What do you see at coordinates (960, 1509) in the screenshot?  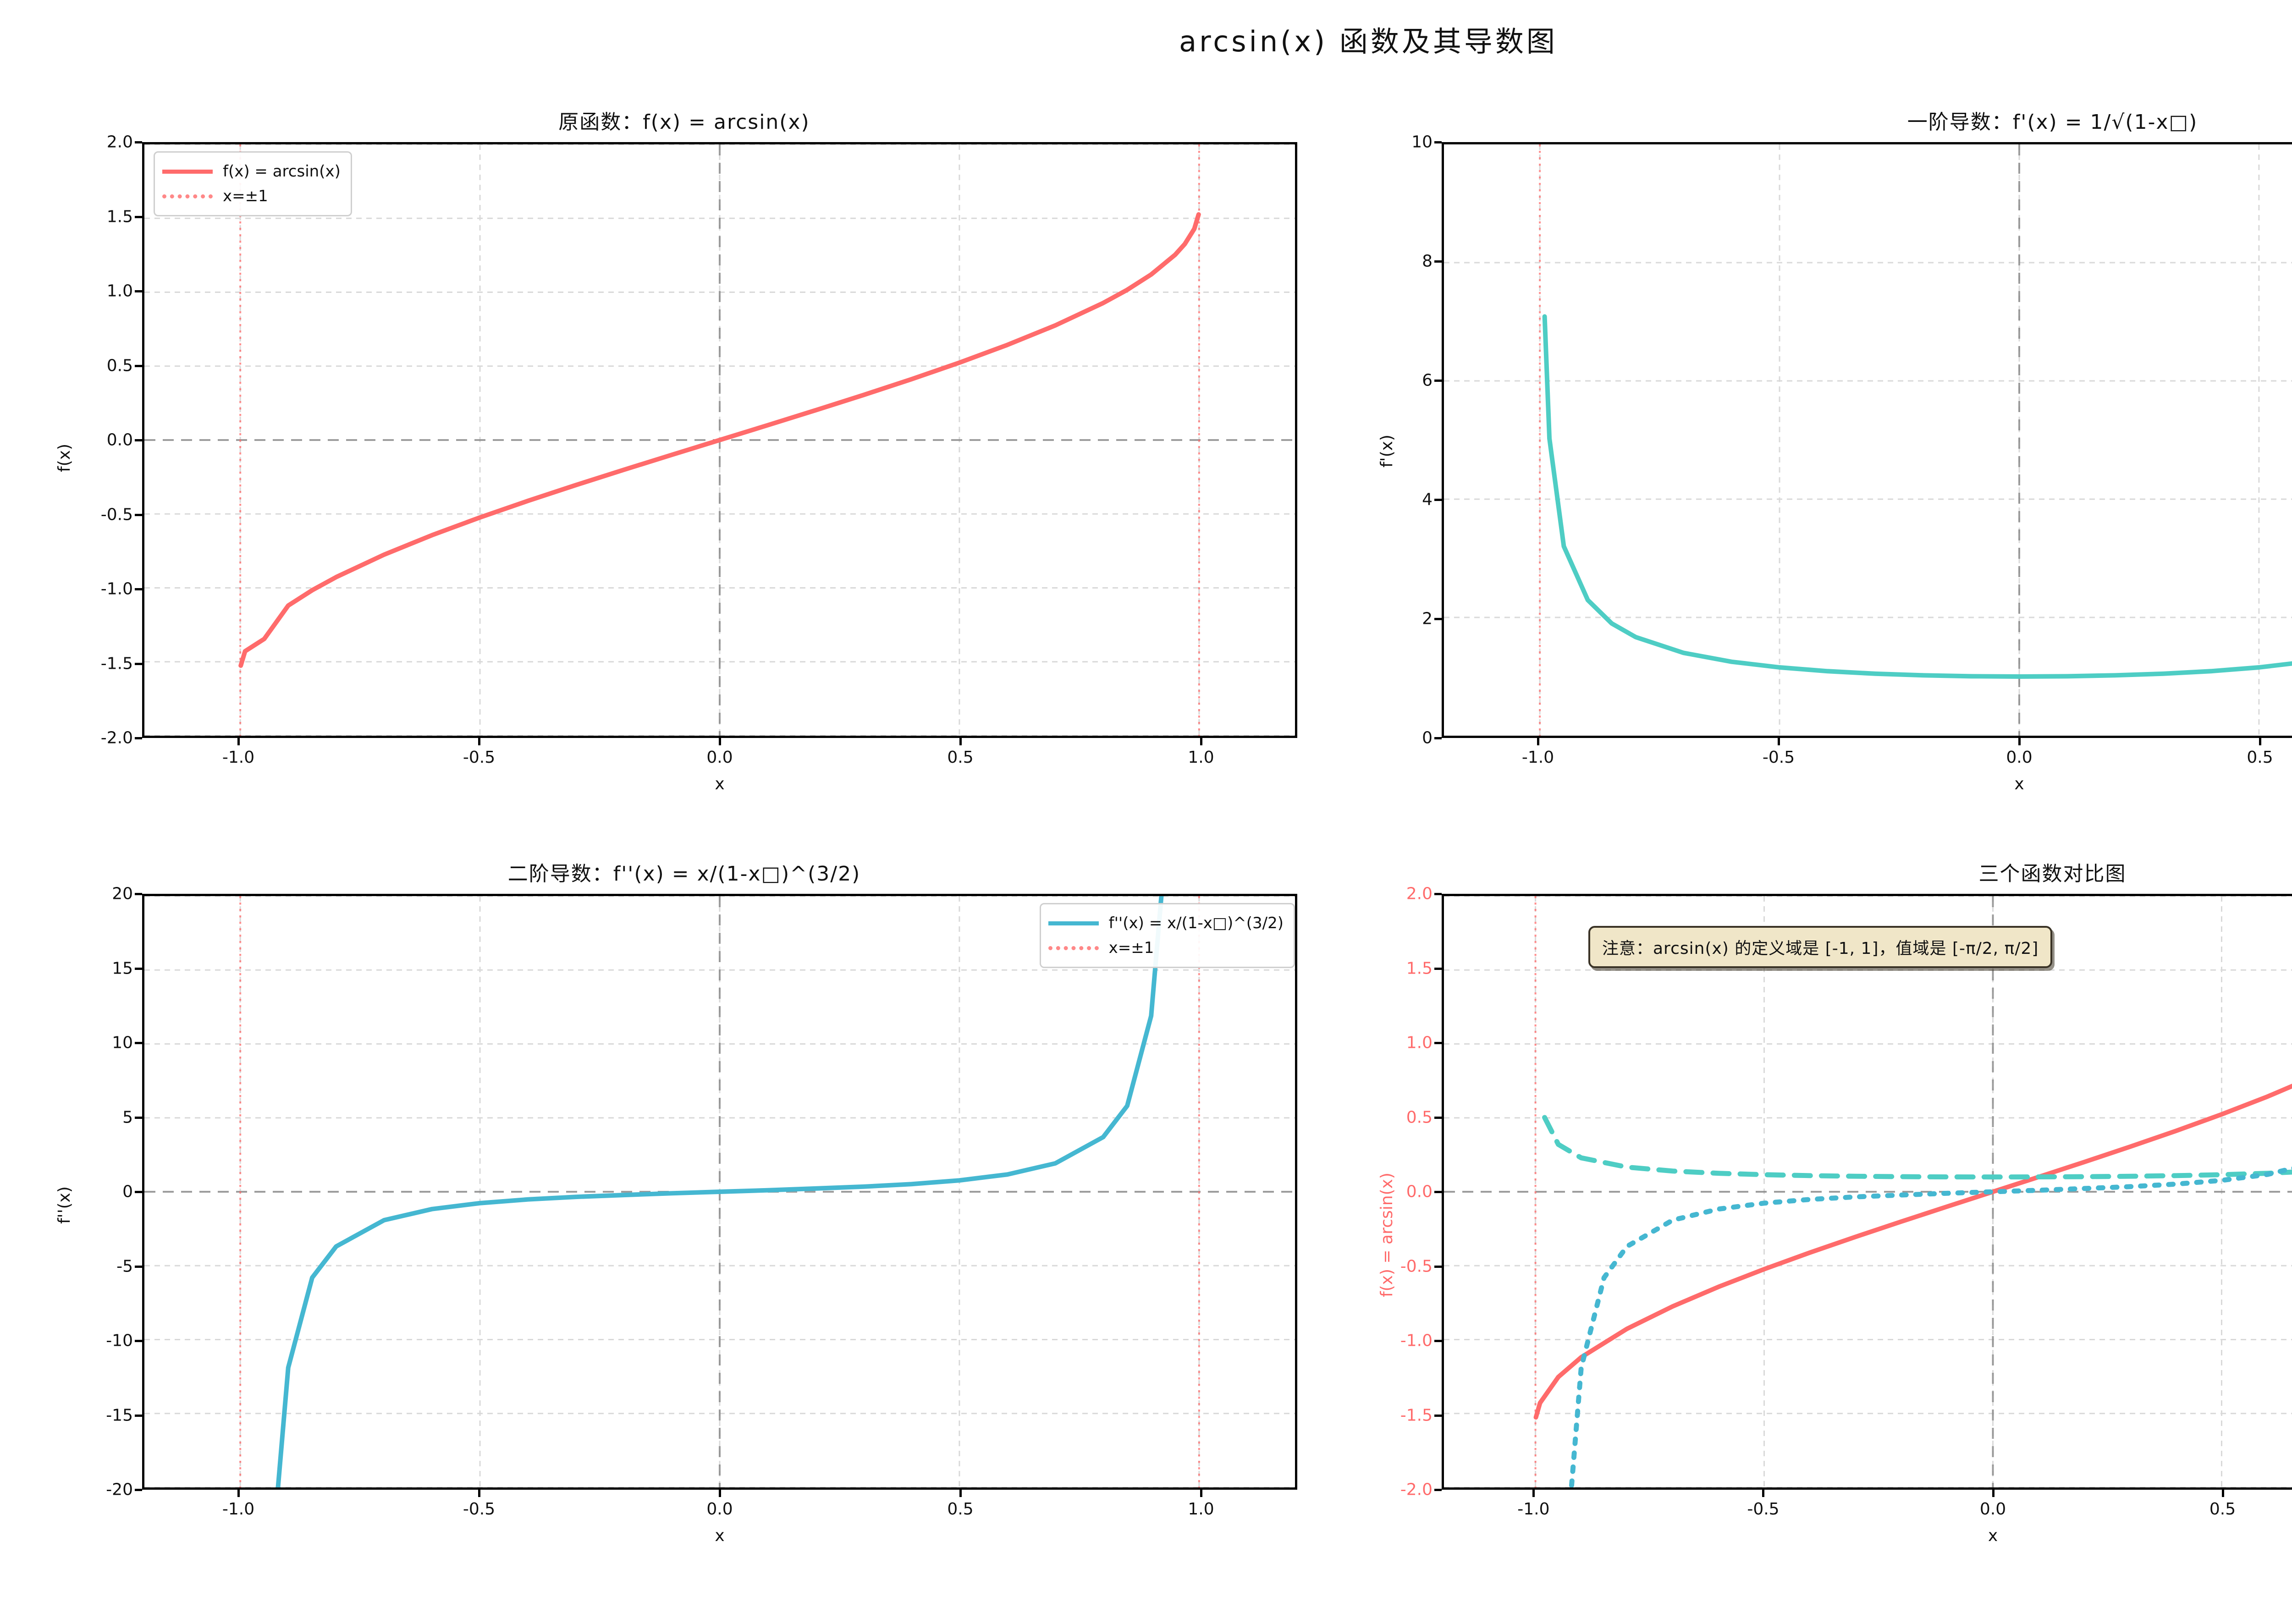 I see `panel-second-derivative-xtick: 0.5` at bounding box center [960, 1509].